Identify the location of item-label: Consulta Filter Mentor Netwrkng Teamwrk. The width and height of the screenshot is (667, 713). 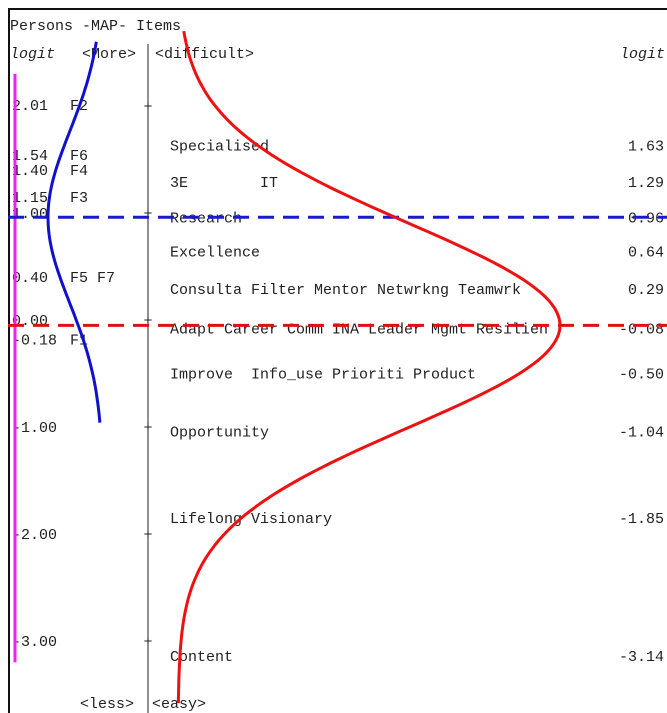
(345, 290).